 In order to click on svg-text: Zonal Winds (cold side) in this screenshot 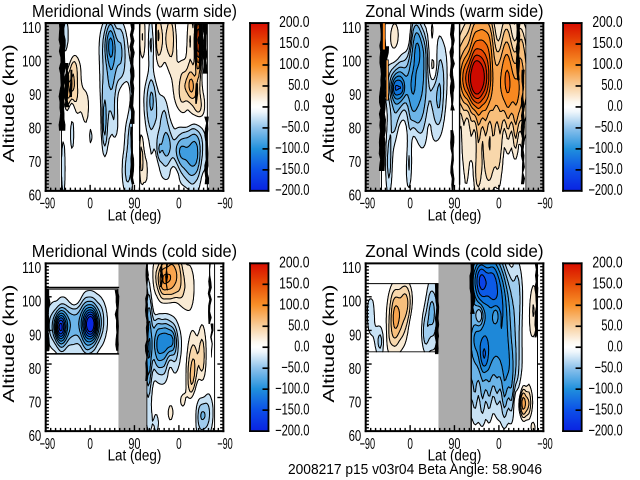, I will do `click(454, 251)`.